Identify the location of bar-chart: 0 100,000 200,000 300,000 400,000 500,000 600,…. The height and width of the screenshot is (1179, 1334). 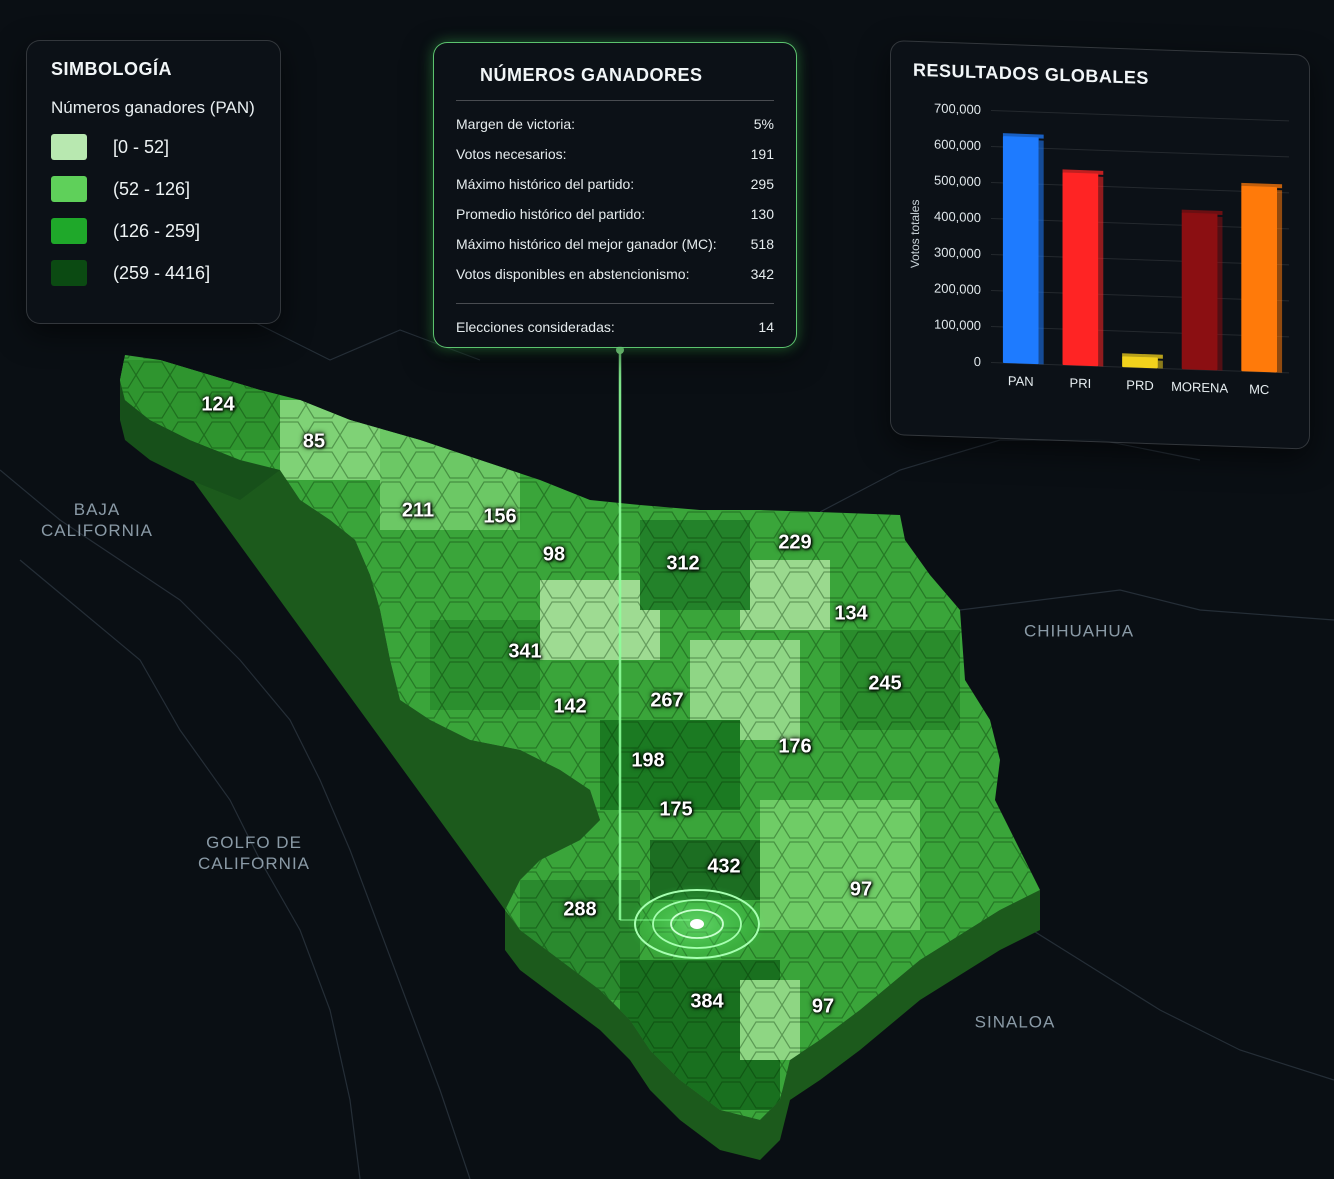
(1098, 249).